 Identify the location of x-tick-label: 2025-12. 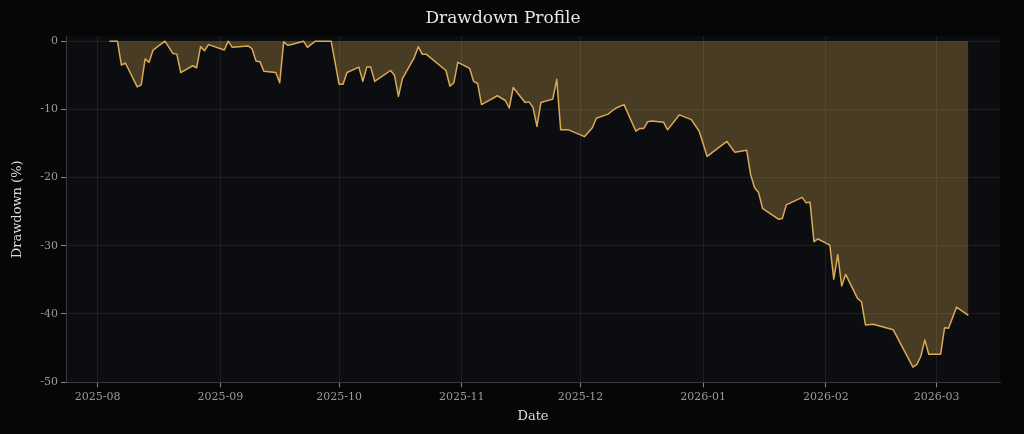
(580, 396).